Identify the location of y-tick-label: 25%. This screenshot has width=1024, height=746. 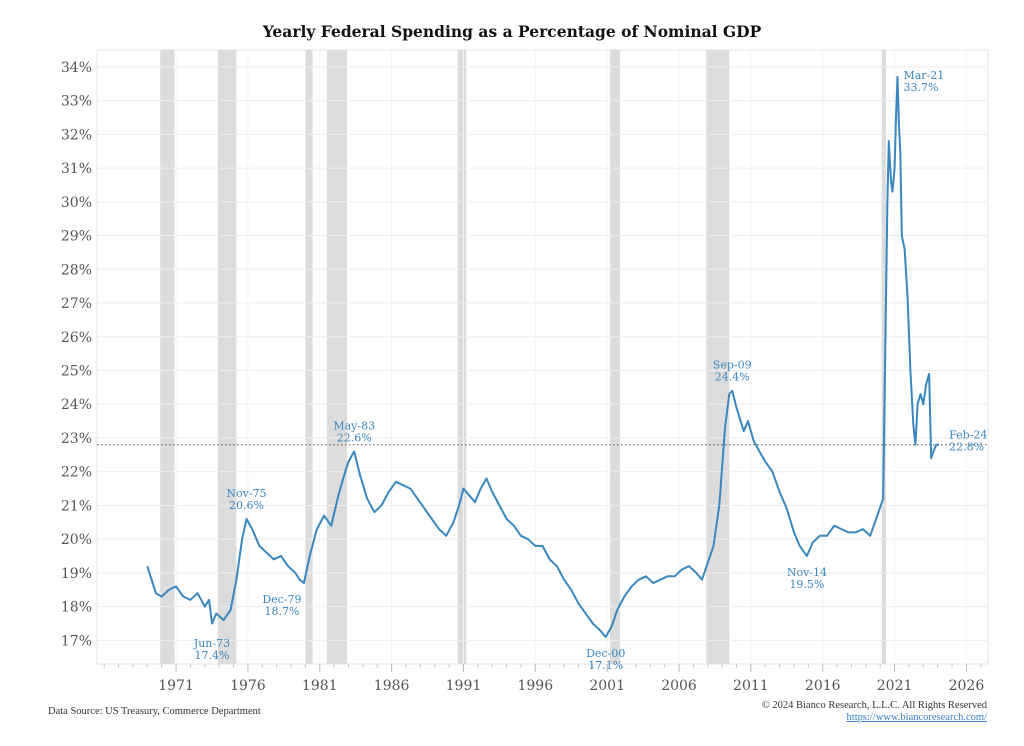
(76, 371).